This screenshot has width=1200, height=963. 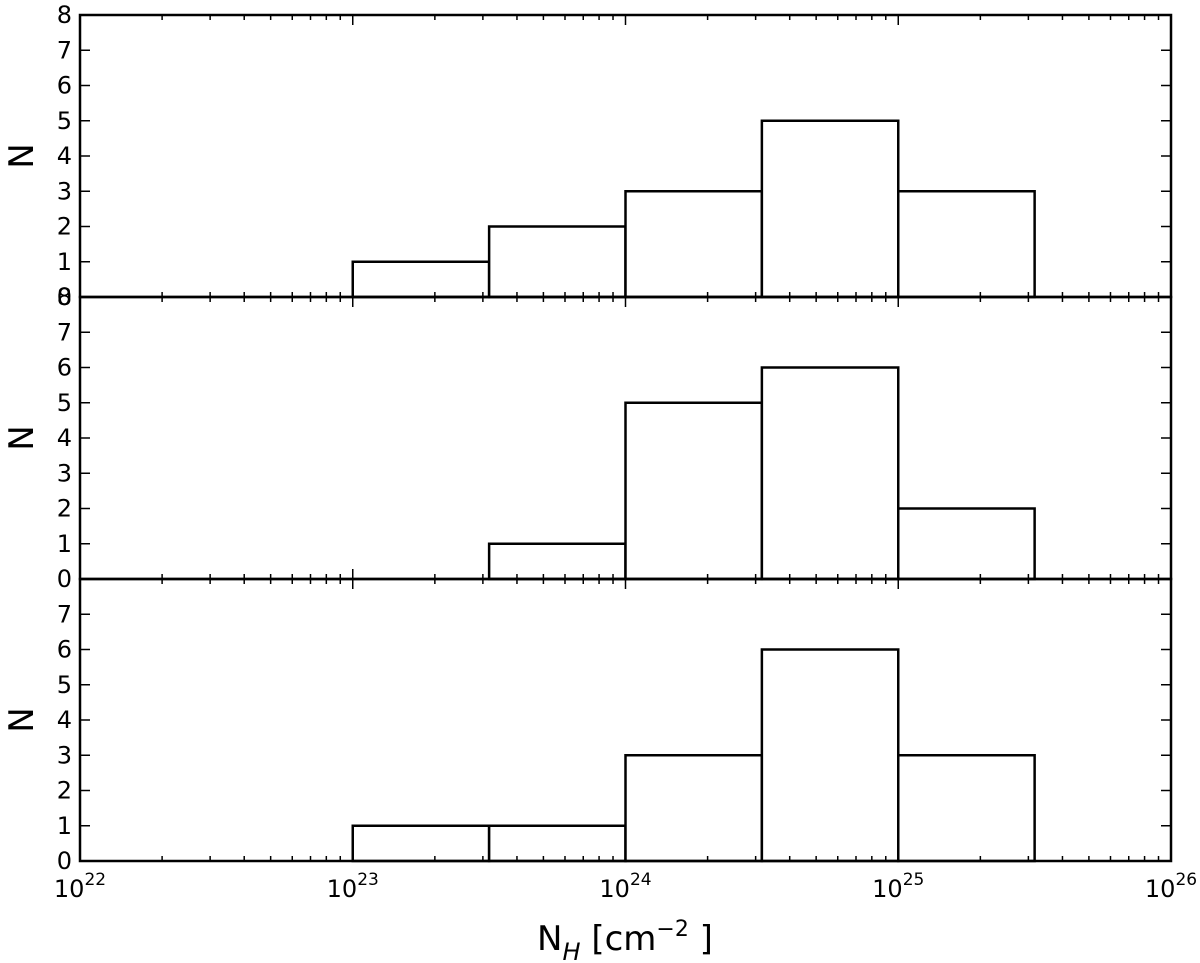 What do you see at coordinates (1171, 886) in the screenshot?
I see `x-tick-label: 1026` at bounding box center [1171, 886].